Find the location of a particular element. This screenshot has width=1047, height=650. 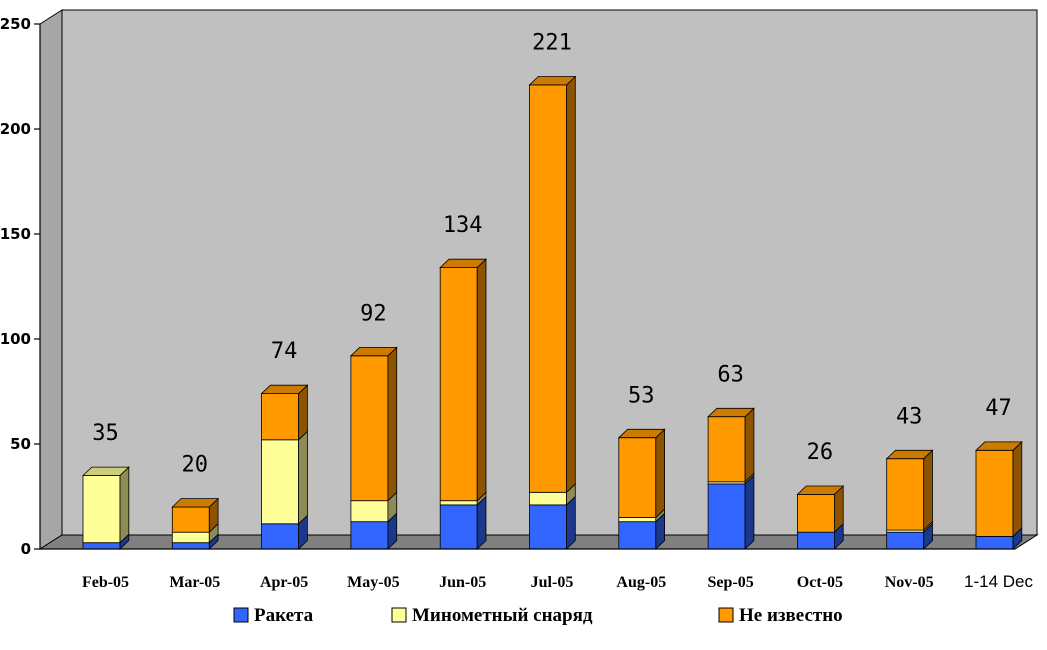

y-tick-label: 150 is located at coordinates (15, 234).